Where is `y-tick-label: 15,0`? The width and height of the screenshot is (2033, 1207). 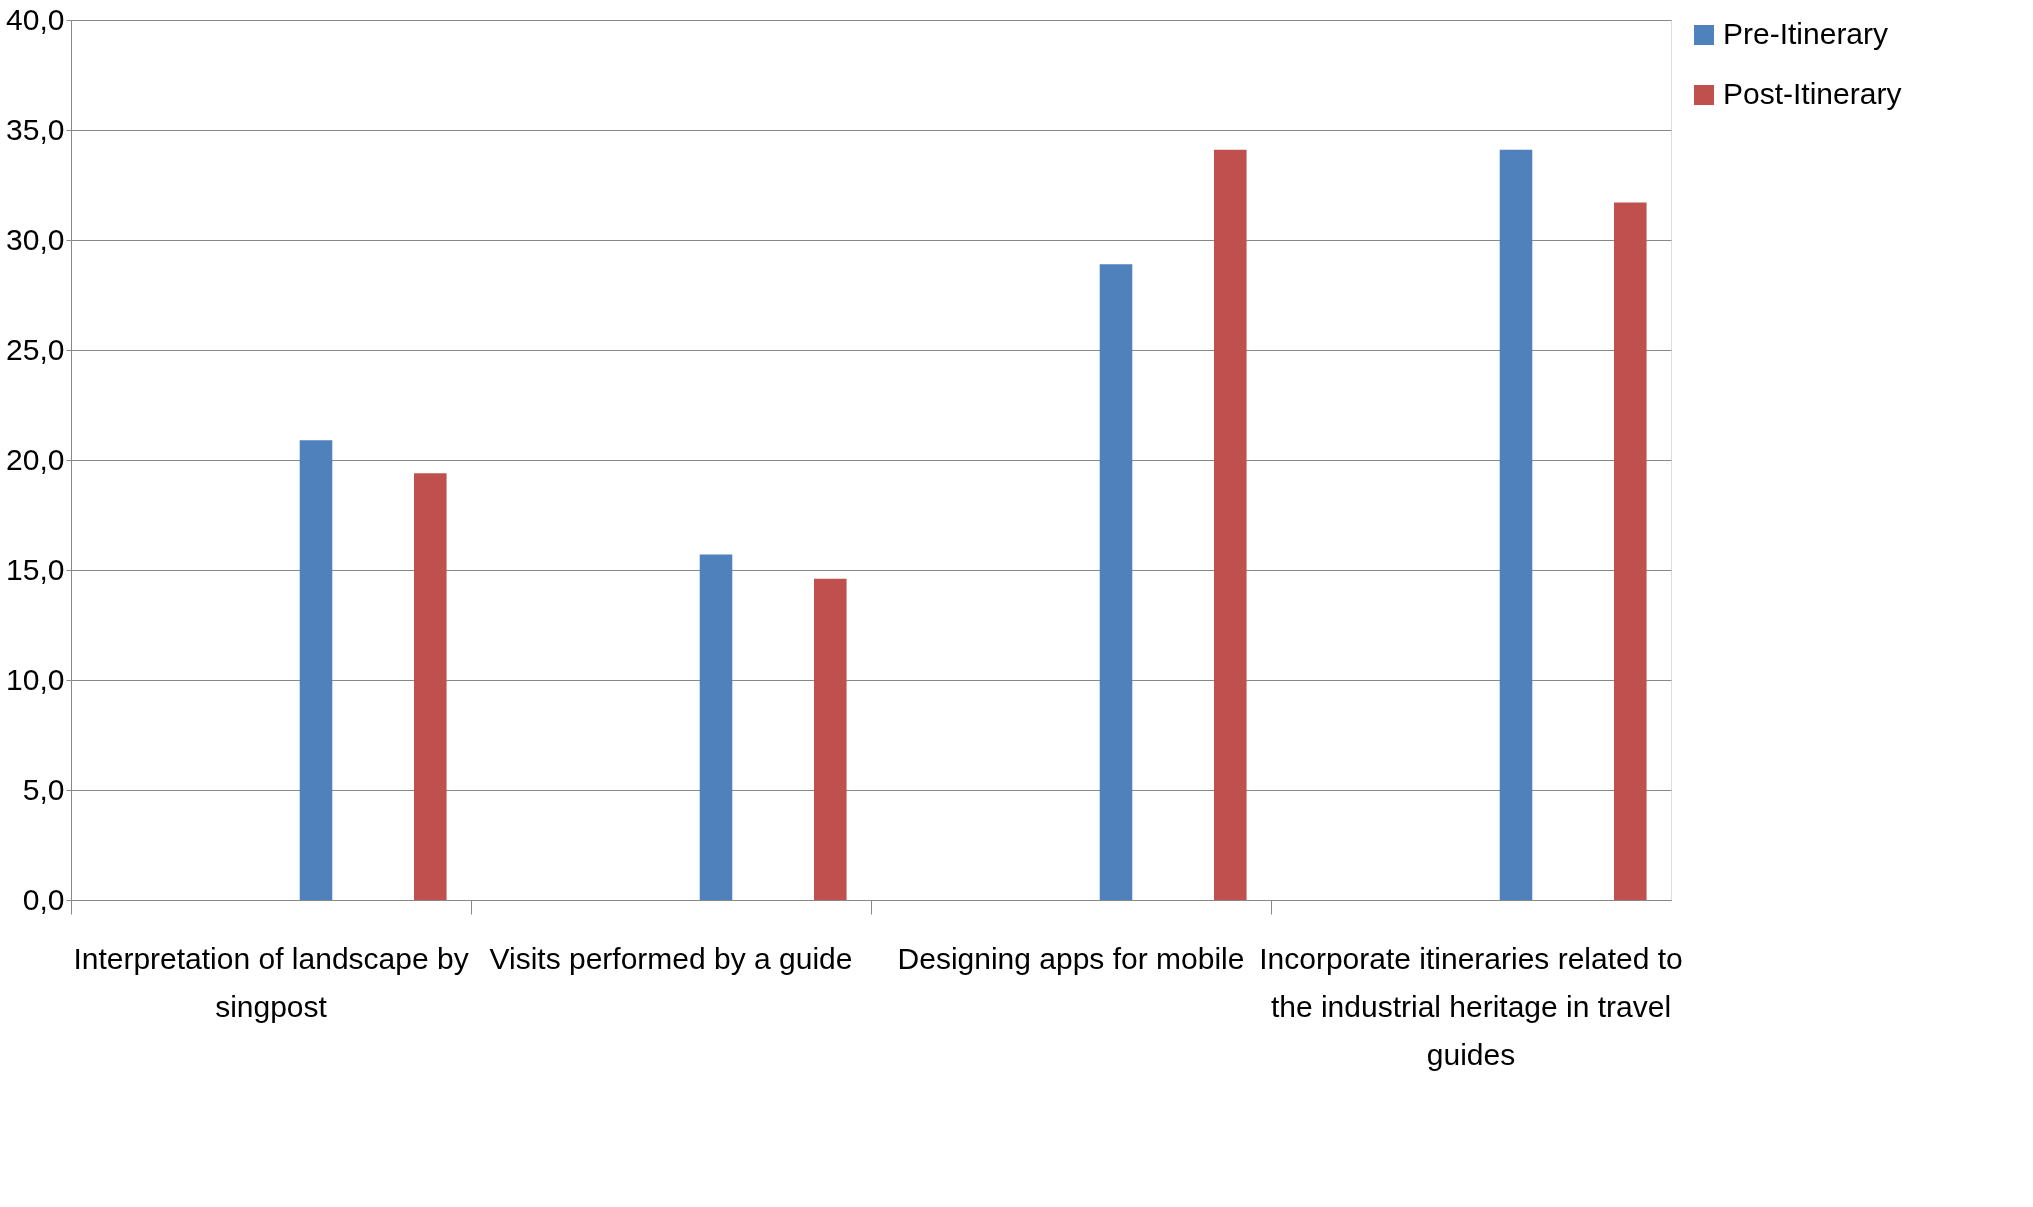 y-tick-label: 15,0 is located at coordinates (35, 569).